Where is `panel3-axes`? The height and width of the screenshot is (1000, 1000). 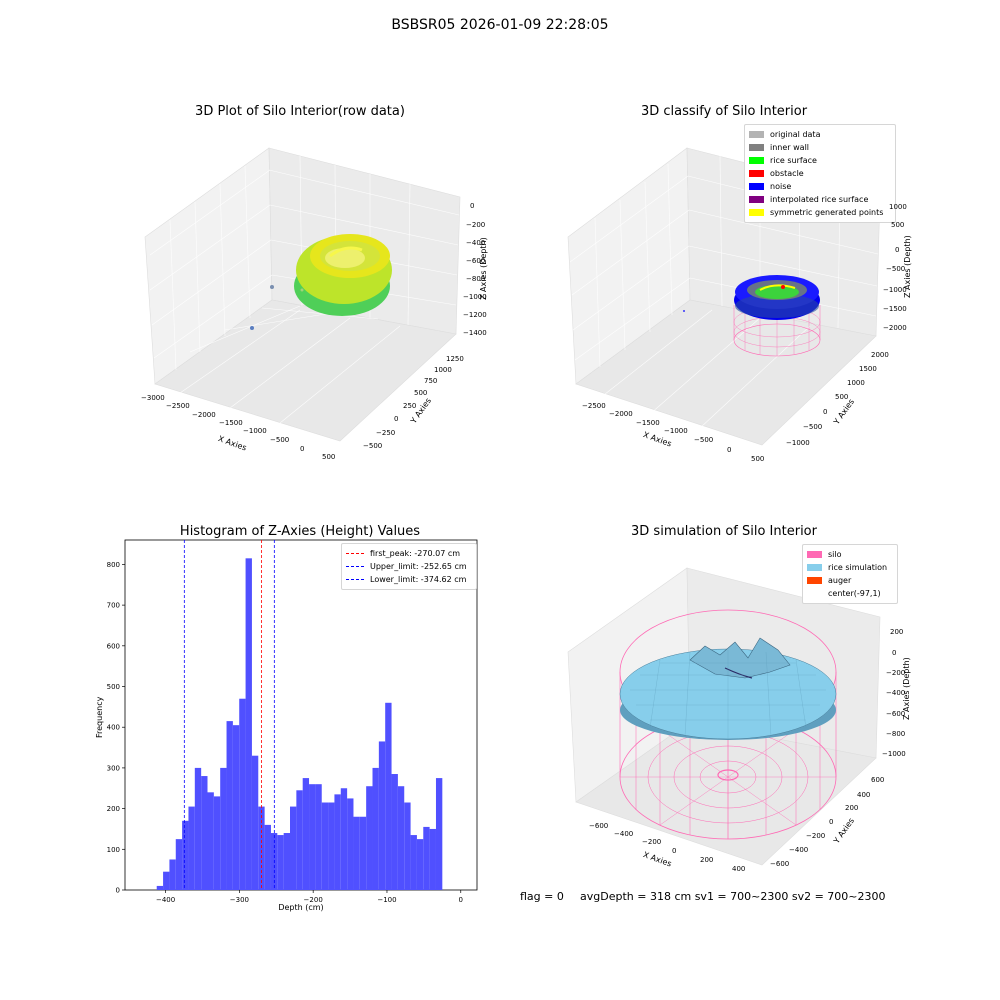
panel3-axes is located at coordinates (724, 716).